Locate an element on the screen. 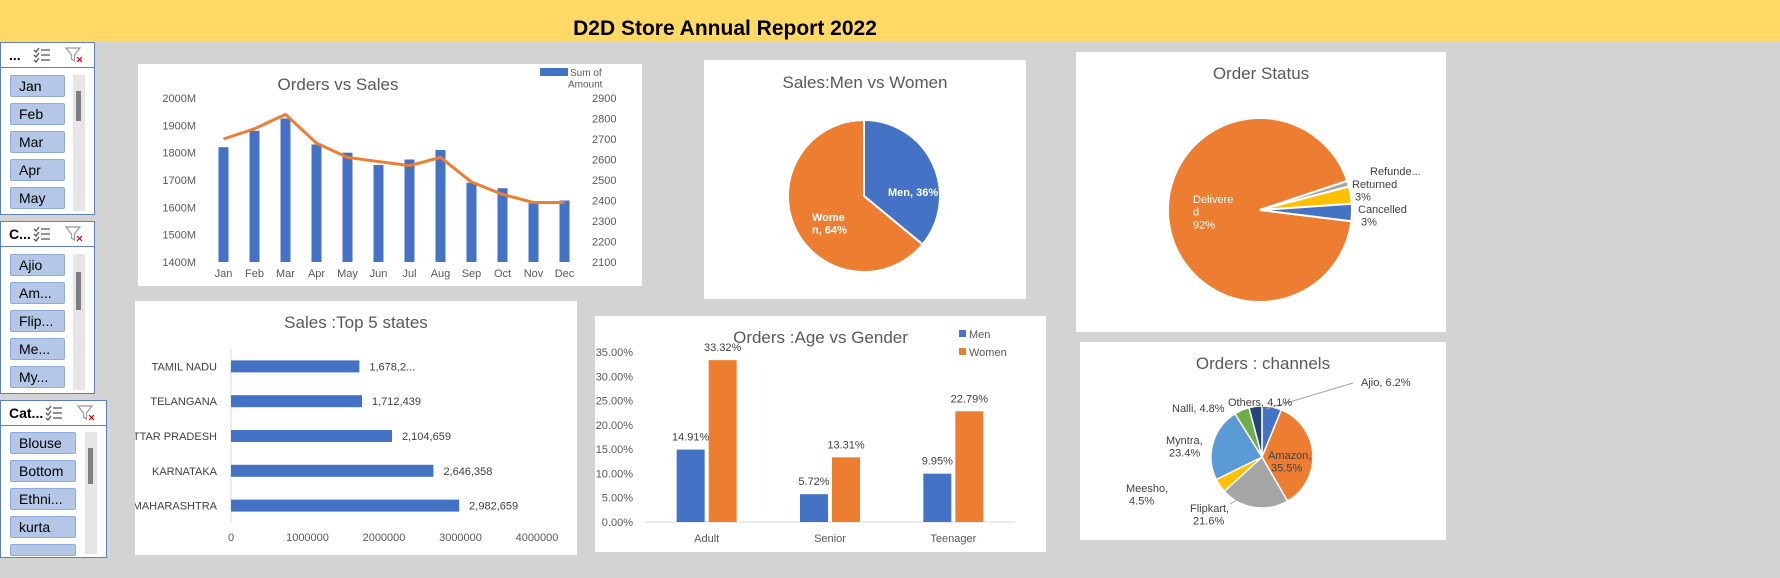 The width and height of the screenshot is (1780, 578). y-left-tick-label: 2000M is located at coordinates (179, 99).